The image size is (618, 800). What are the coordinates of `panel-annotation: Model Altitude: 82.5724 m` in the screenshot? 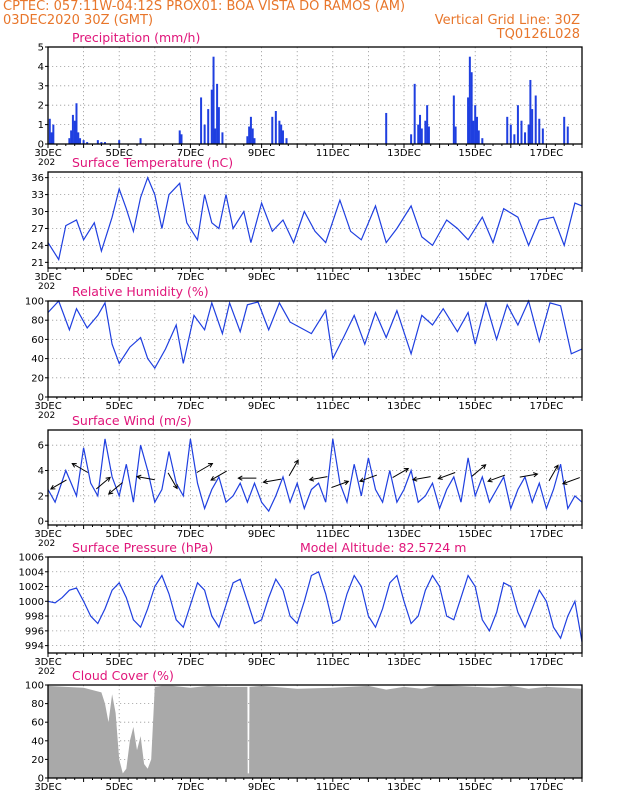 It's located at (383, 547).